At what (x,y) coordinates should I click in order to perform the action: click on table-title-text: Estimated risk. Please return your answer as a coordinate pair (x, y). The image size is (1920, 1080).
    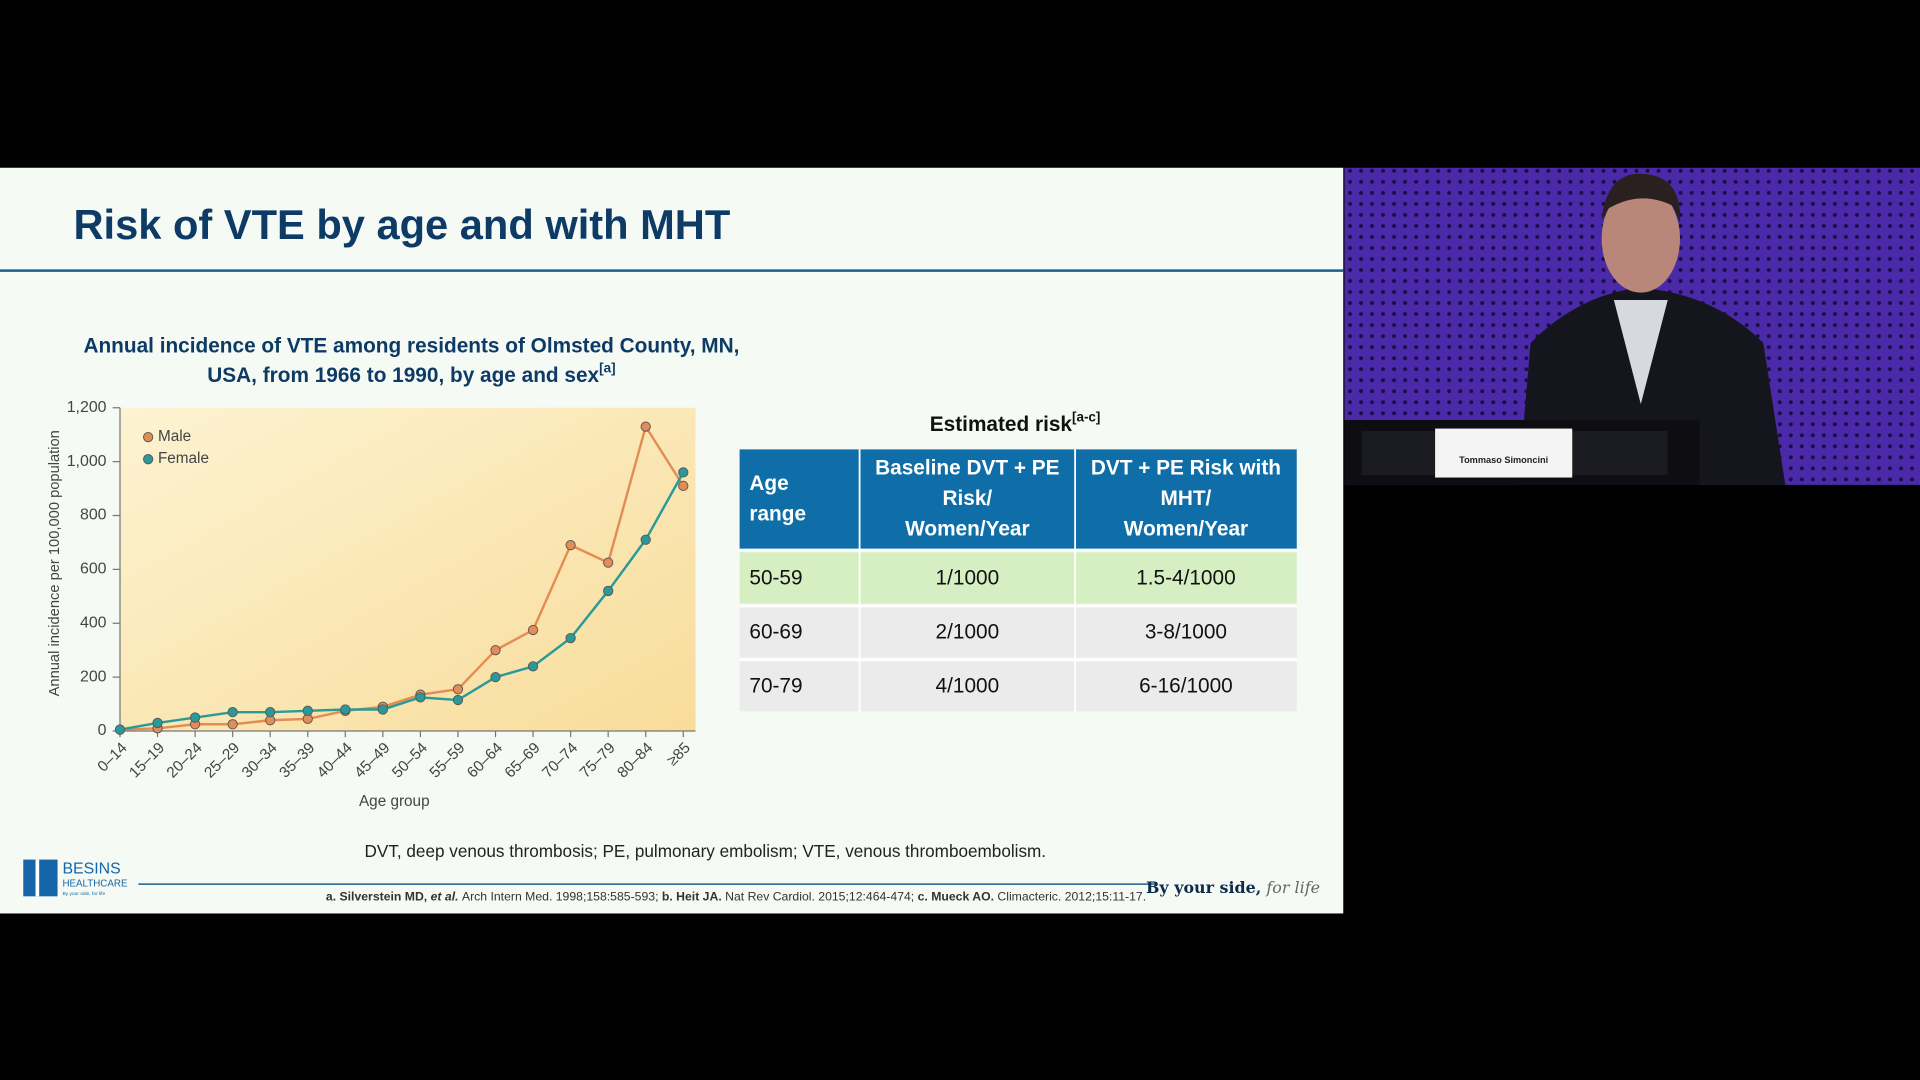
    Looking at the image, I should click on (1001, 423).